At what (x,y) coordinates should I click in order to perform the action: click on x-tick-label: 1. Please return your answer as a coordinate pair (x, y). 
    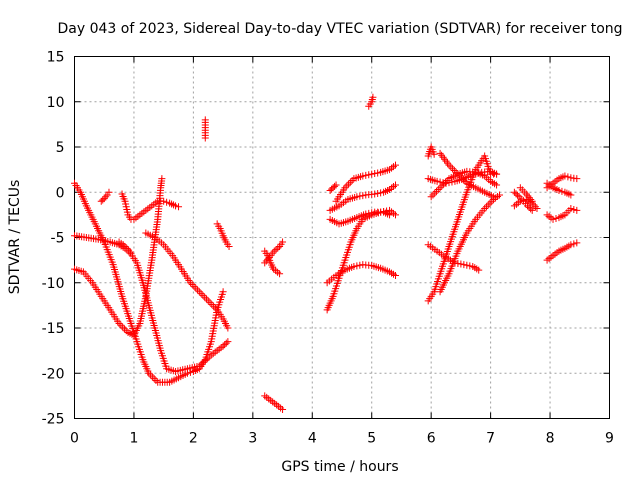
    Looking at the image, I should click on (133, 439).